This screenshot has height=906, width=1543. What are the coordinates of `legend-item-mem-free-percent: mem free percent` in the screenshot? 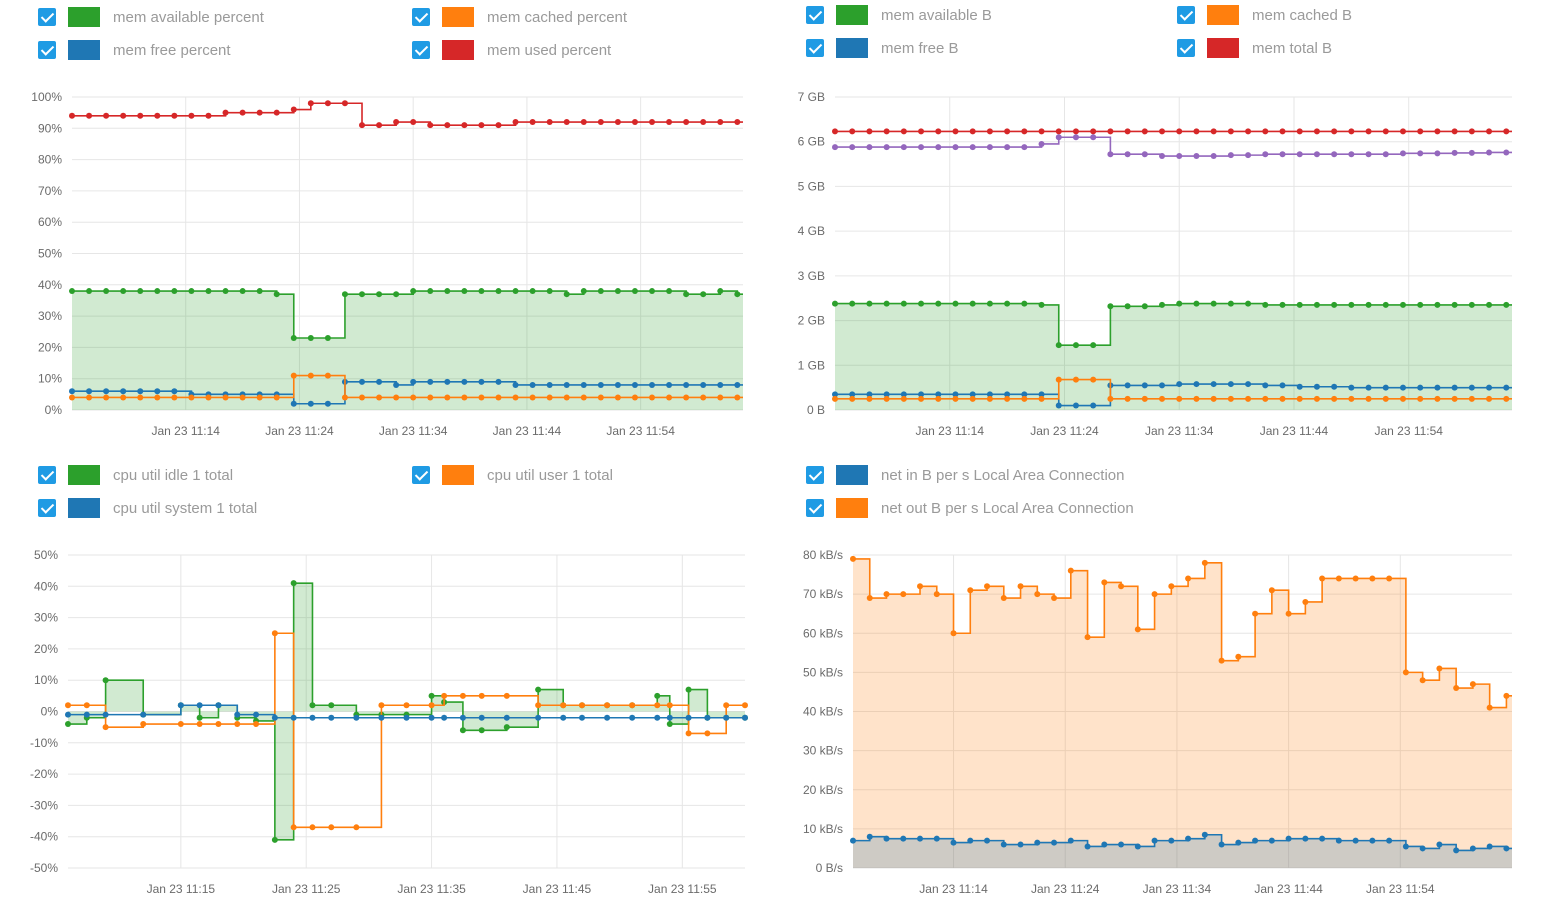 It's located at (134, 50).